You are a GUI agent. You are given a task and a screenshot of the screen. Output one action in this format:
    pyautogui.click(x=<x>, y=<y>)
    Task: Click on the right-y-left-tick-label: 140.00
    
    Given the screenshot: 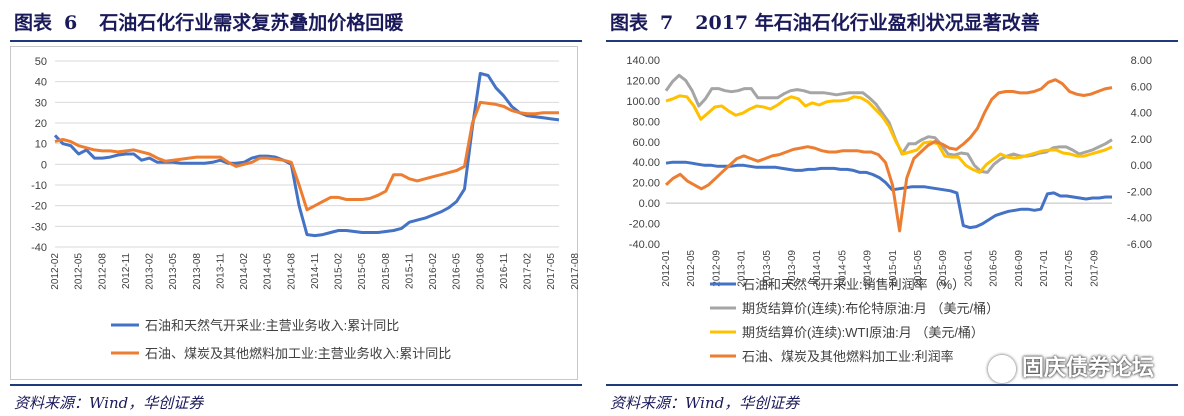 What is the action you would take?
    pyautogui.click(x=643, y=61)
    